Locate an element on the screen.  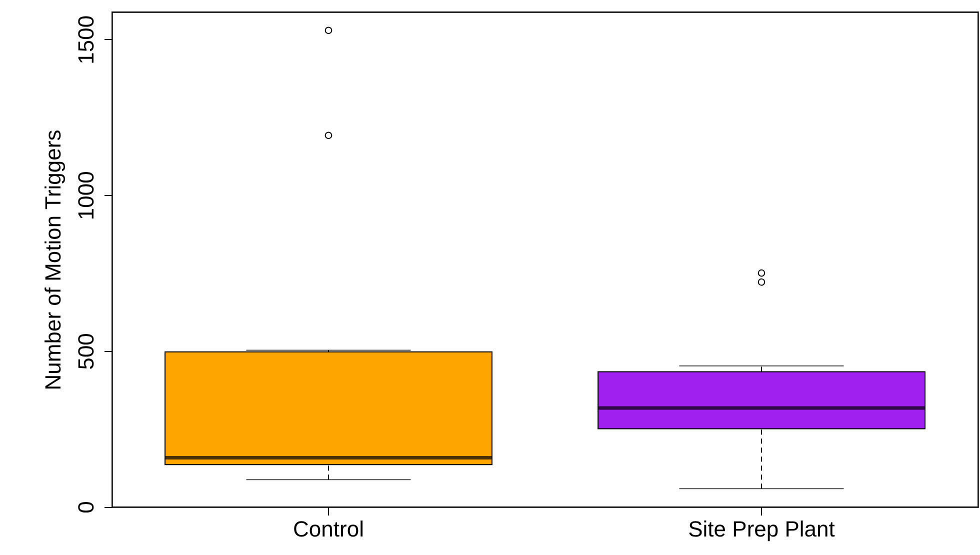
x-tick-label: Site Prep Plant is located at coordinates (761, 529).